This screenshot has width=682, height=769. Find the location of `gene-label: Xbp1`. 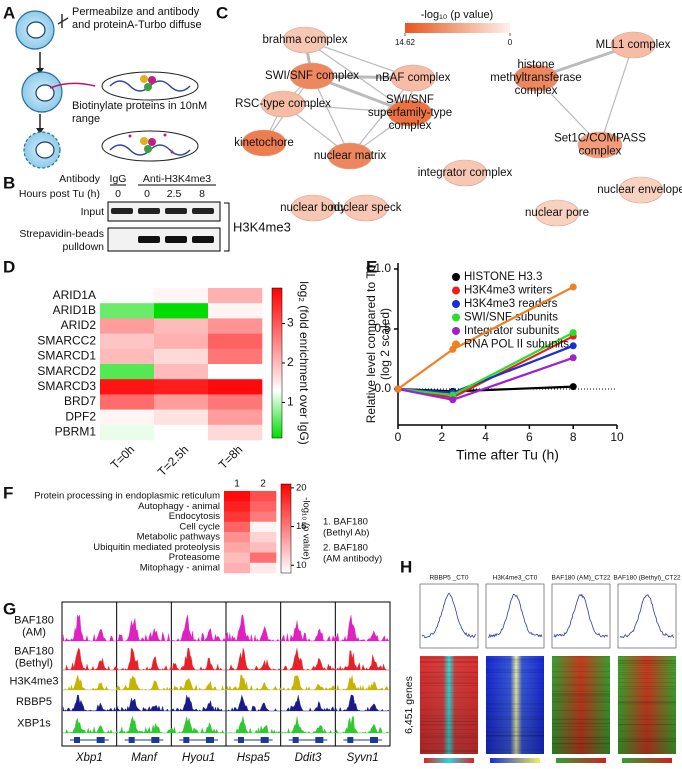

gene-label: Xbp1 is located at coordinates (89, 758).